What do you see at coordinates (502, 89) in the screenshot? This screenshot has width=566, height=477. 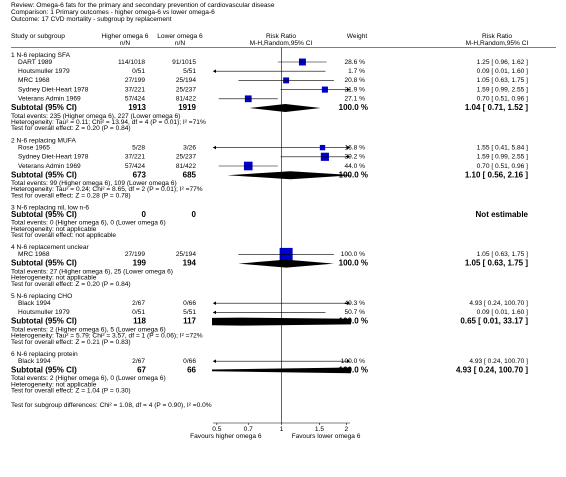 I see `rr-label: 1.59 [ 0.99, 2.55 ]` at bounding box center [502, 89].